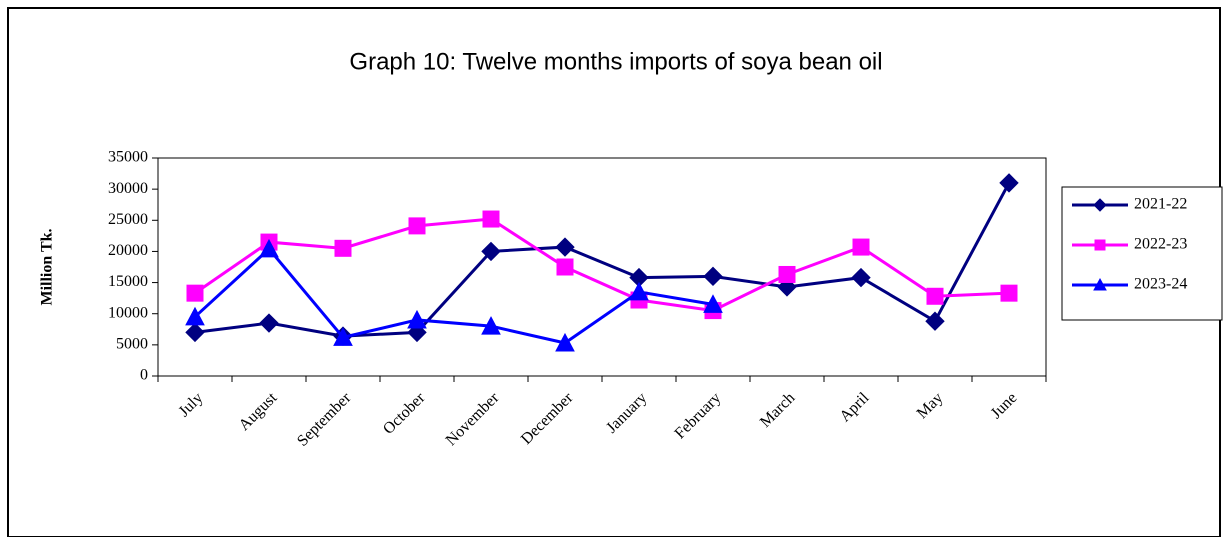  Describe the element at coordinates (1160, 284) in the screenshot. I see `legend-label: 2023-24` at that location.